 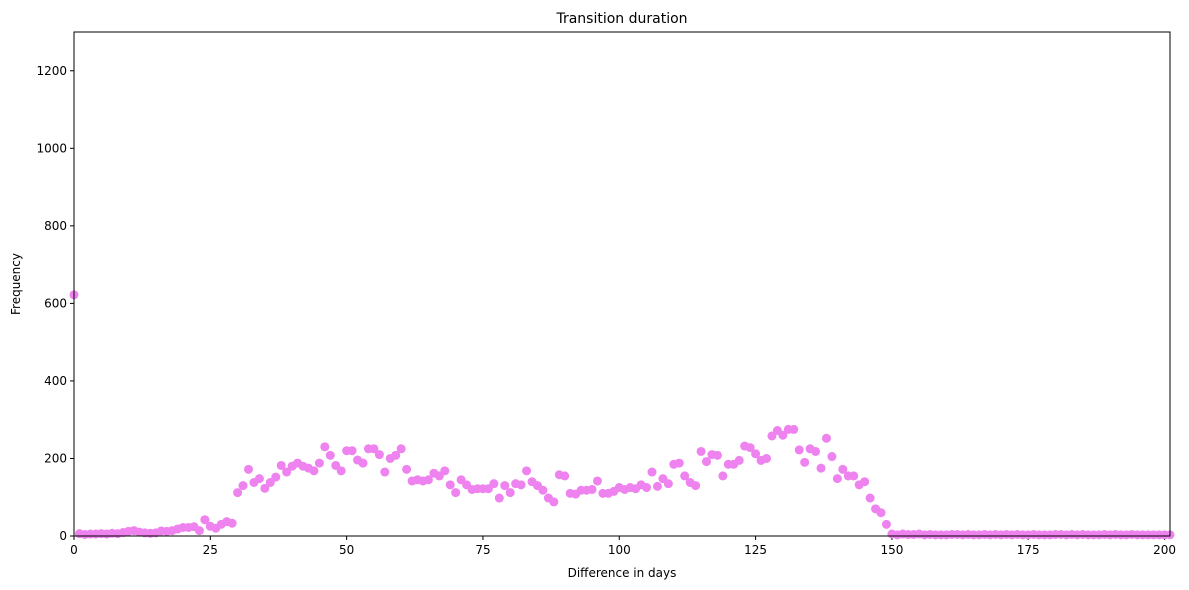 What do you see at coordinates (622, 573) in the screenshot?
I see `x-axis-label: Difference in days` at bounding box center [622, 573].